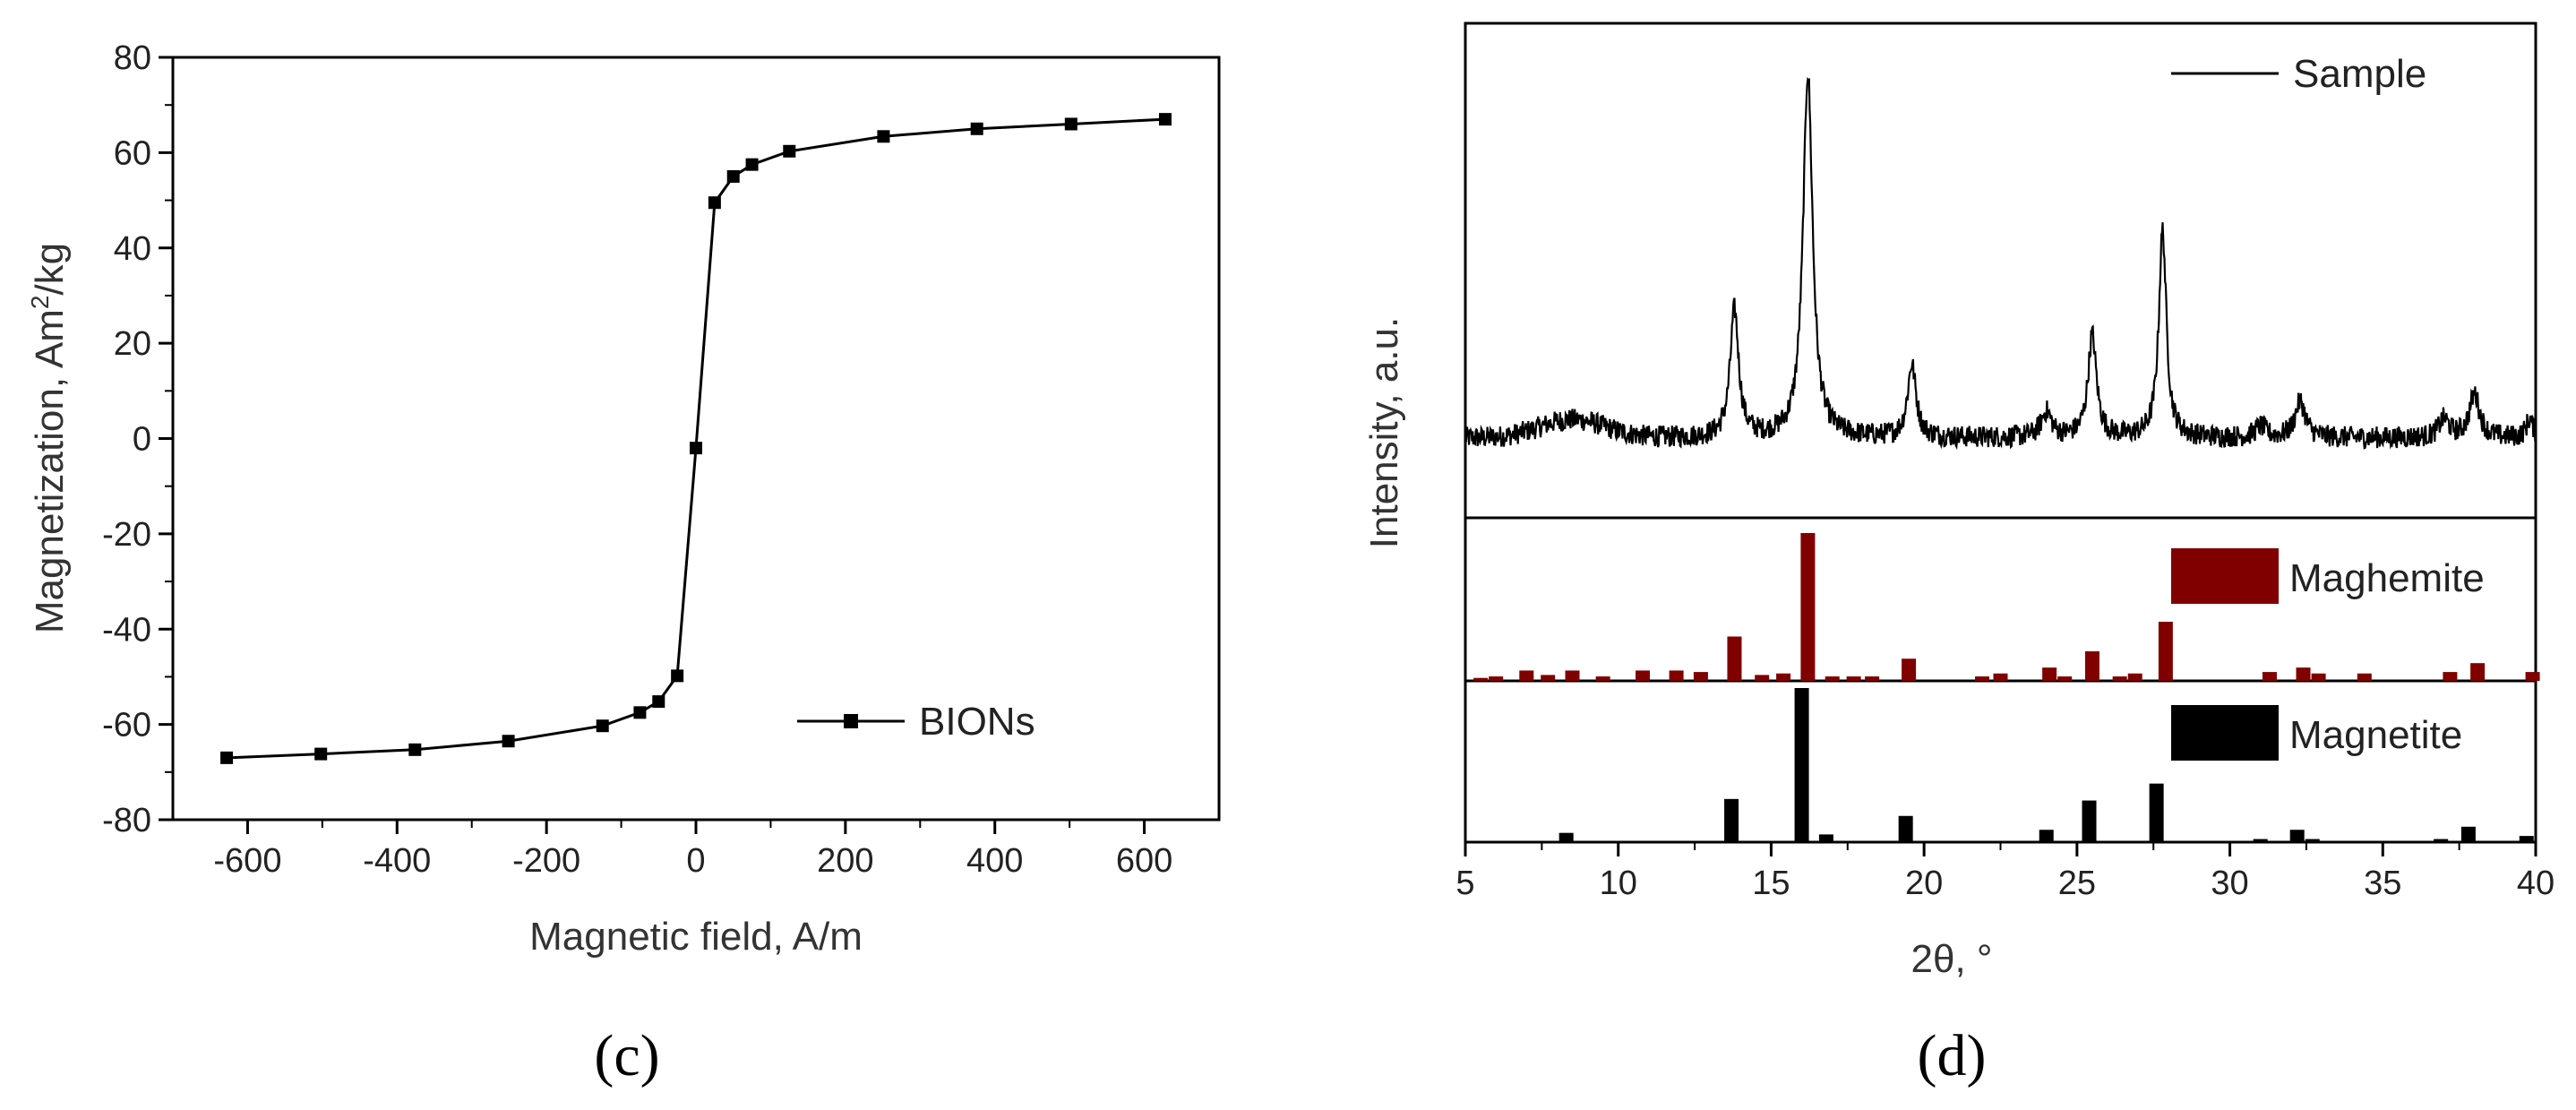 The height and width of the screenshot is (1110, 2576). What do you see at coordinates (50, 471) in the screenshot?
I see `y-label-main: Magnetization, Am` at bounding box center [50, 471].